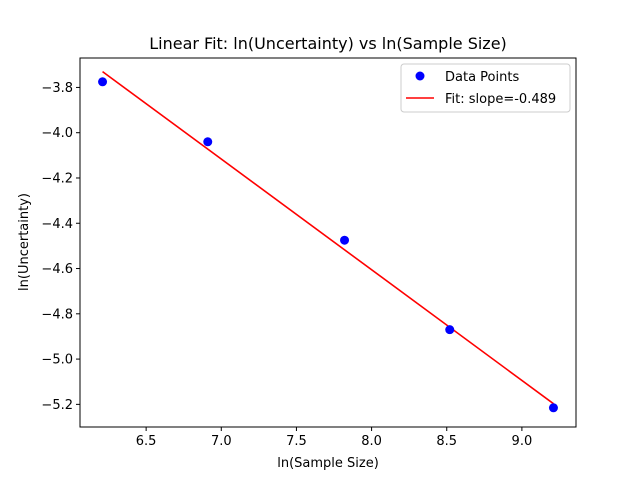 Image resolution: width=640 pixels, height=480 pixels. Describe the element at coordinates (60, 247) in the screenshot. I see `y-axis: −3.8 −4.0 −4.2 −4.4 −4.6 −4.8 −5.0 −5.2` at that location.